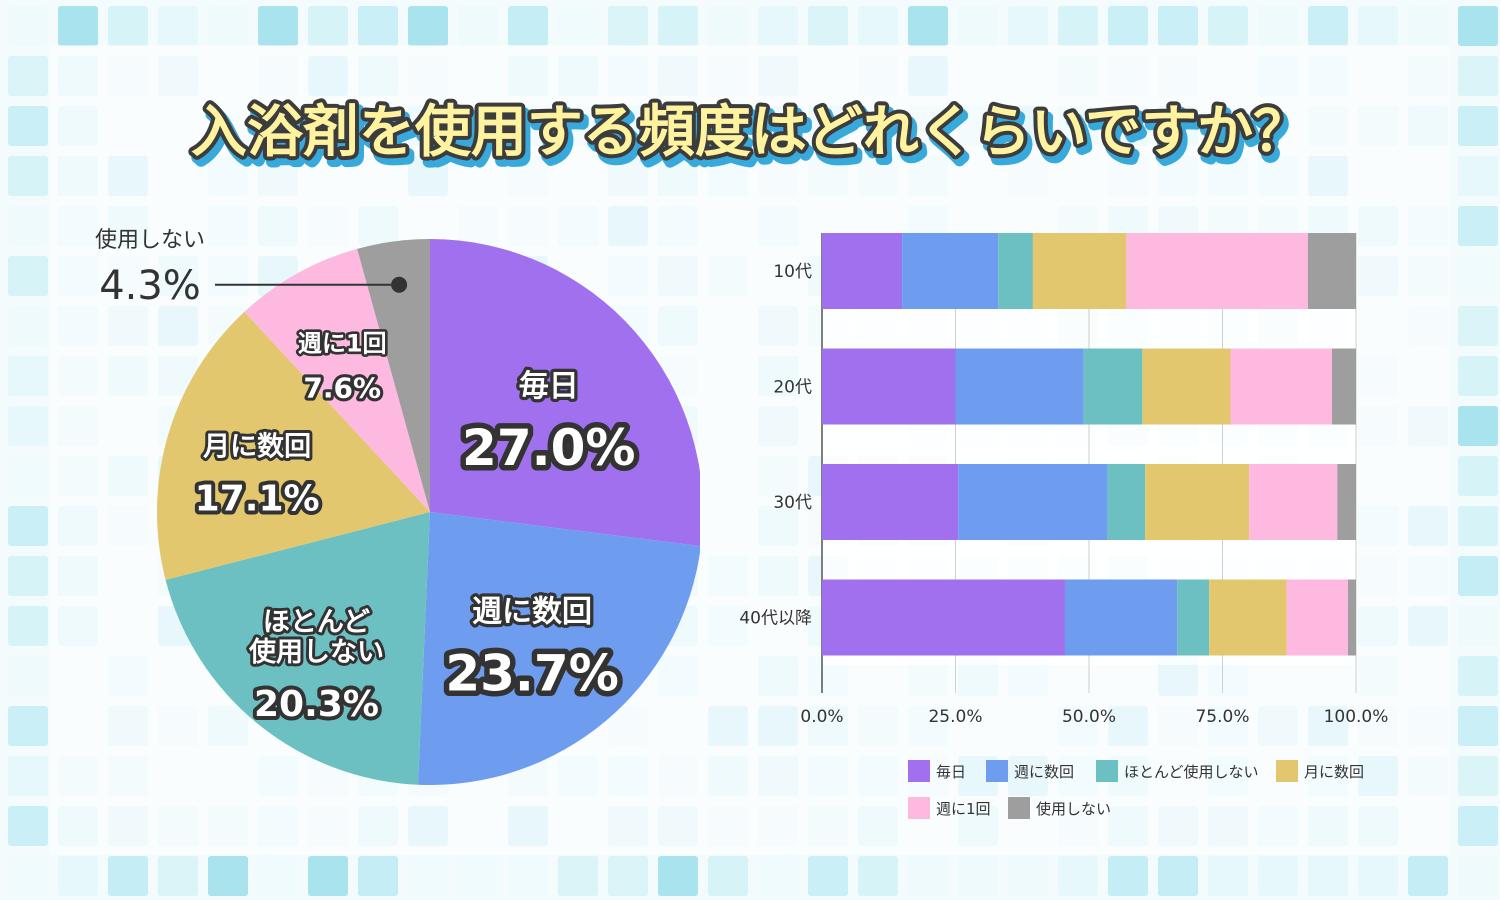  What do you see at coordinates (792, 388) in the screenshot?
I see `y-category-label: 20代` at bounding box center [792, 388].